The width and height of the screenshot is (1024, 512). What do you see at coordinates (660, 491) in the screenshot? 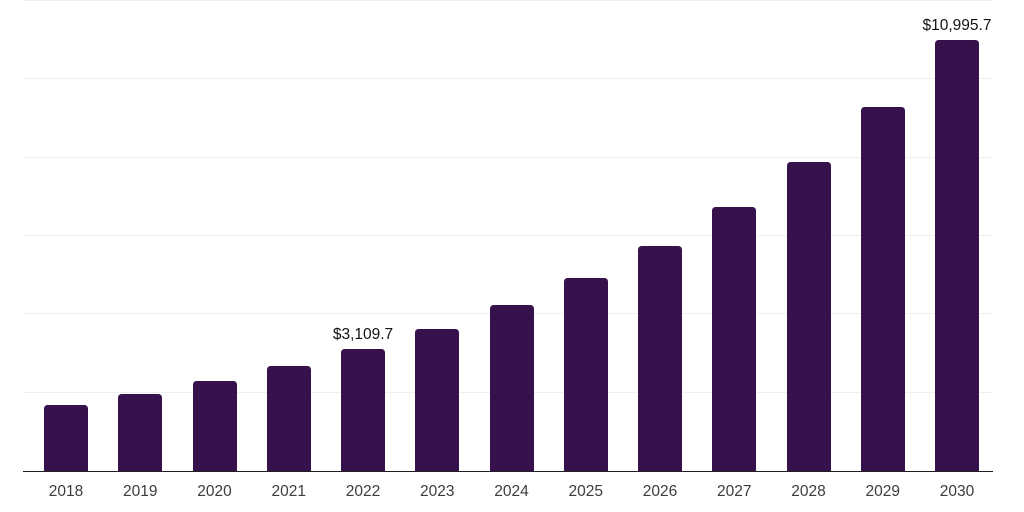
I see `x-tick-label: 2026` at bounding box center [660, 491].